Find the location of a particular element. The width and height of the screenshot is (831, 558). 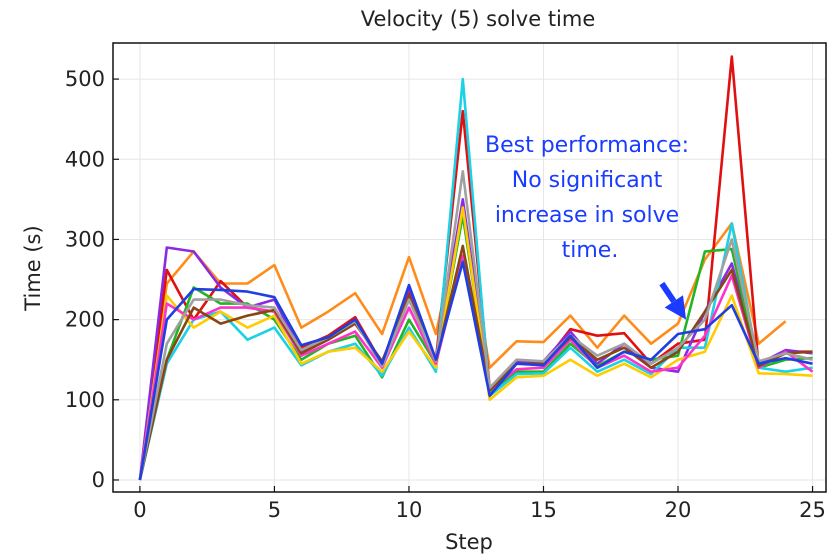

y-tick-label: 100 is located at coordinates (85, 400).